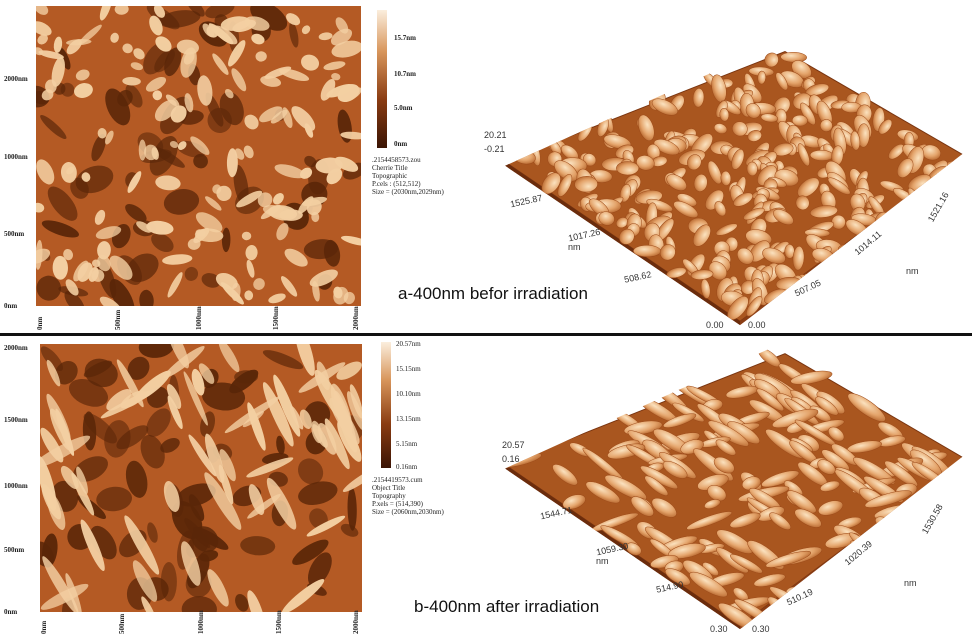 Image resolution: width=972 pixels, height=637 pixels. I want to click on info-line: Topography, so click(389, 496).